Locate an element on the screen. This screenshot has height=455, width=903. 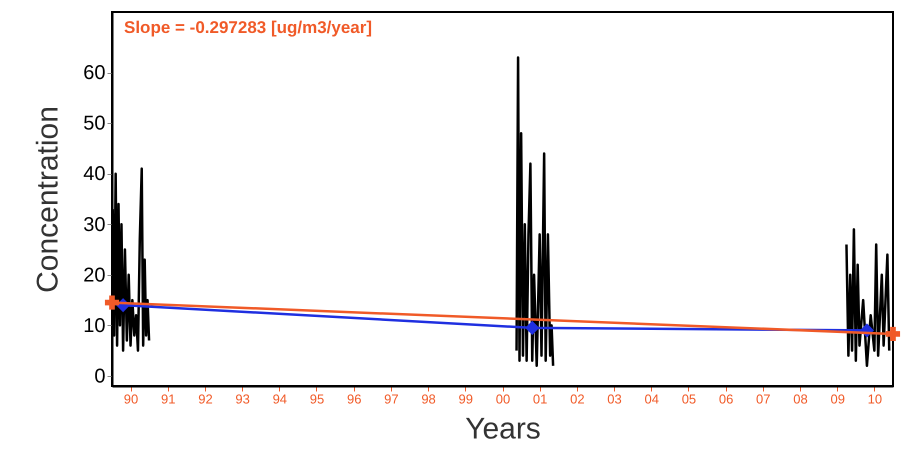
y-tick-label: 30 is located at coordinates (94, 225).